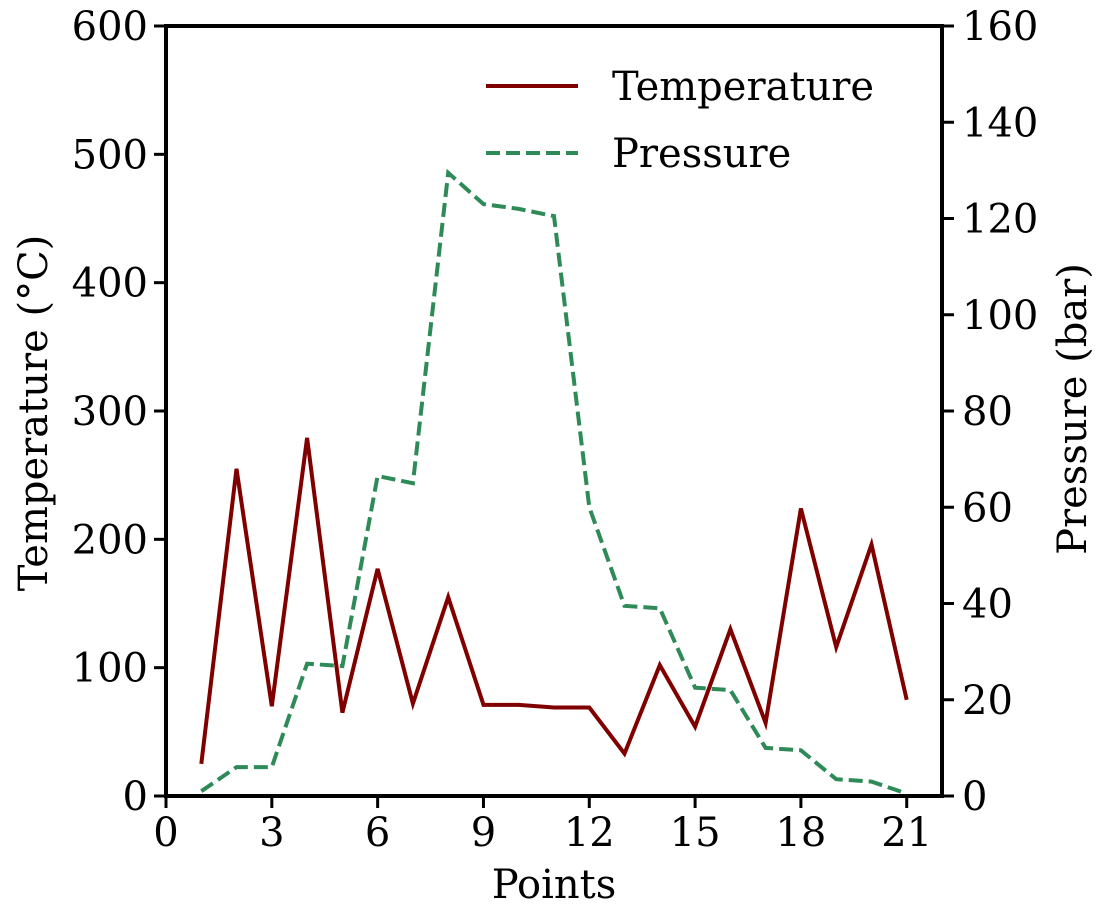 The image size is (1104, 917). Describe the element at coordinates (554, 885) in the screenshot. I see `x-axis-label: Points` at that location.